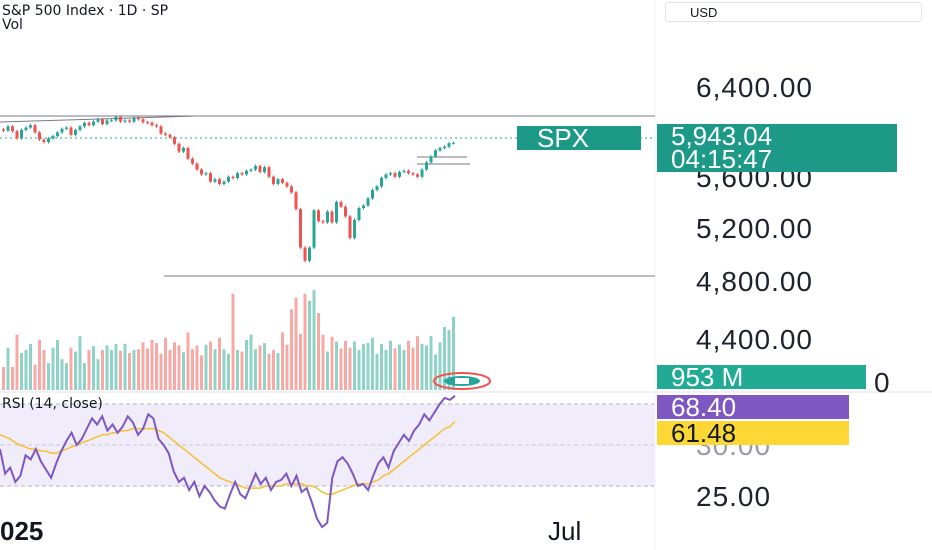 The height and width of the screenshot is (550, 932). Describe the element at coordinates (228, 189) in the screenshot. I see `candlesticks` at that location.